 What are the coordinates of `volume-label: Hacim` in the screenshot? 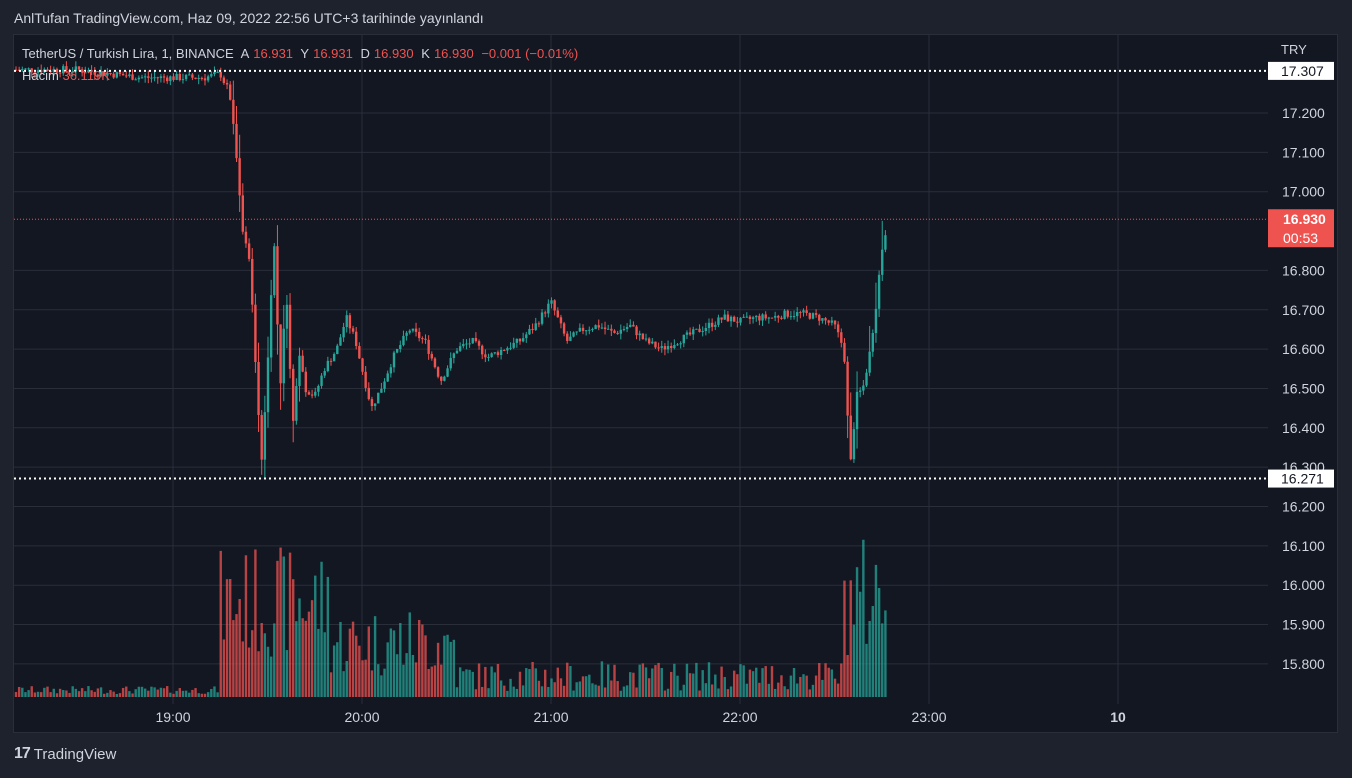 It's located at (40, 75).